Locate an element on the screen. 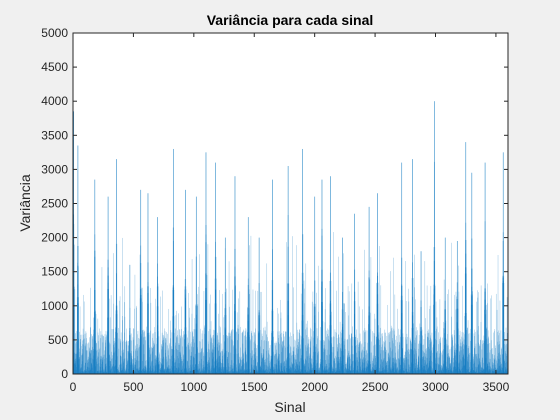 This screenshot has width=560, height=420. x-axis-label: Sinal is located at coordinates (289, 407).